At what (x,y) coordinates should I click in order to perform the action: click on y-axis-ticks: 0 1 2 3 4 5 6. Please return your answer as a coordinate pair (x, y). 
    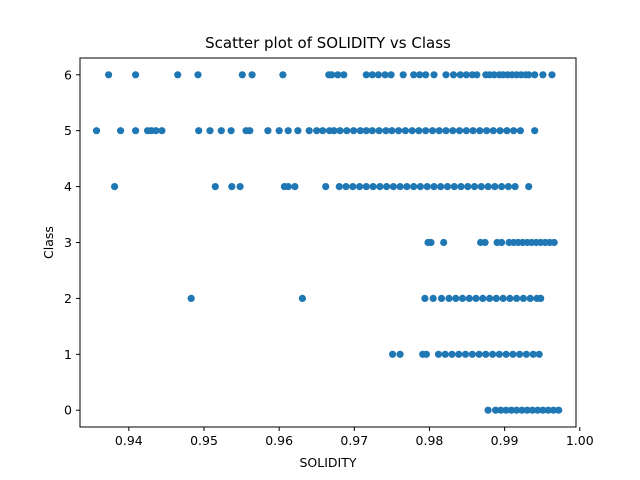
    Looking at the image, I should click on (72, 242).